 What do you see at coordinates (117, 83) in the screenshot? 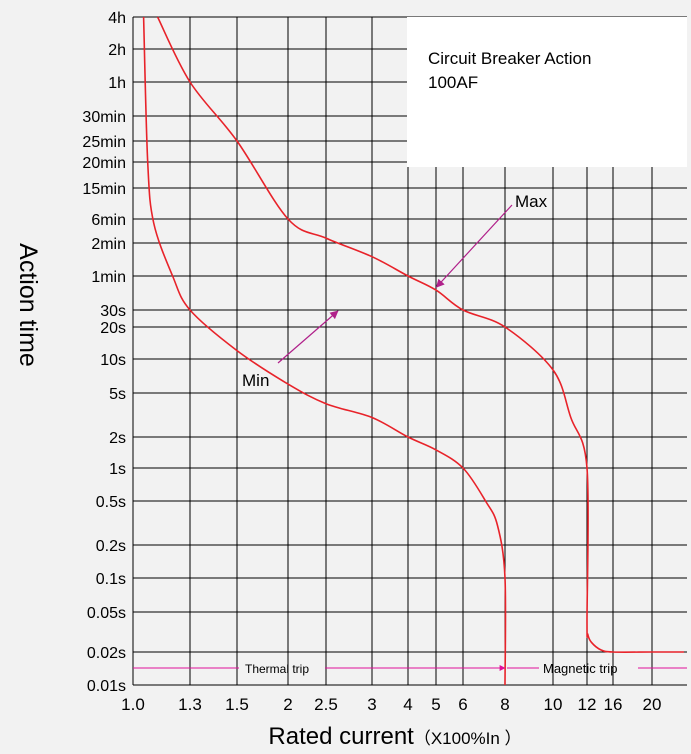
I see `y-tick-label: 1h` at bounding box center [117, 83].